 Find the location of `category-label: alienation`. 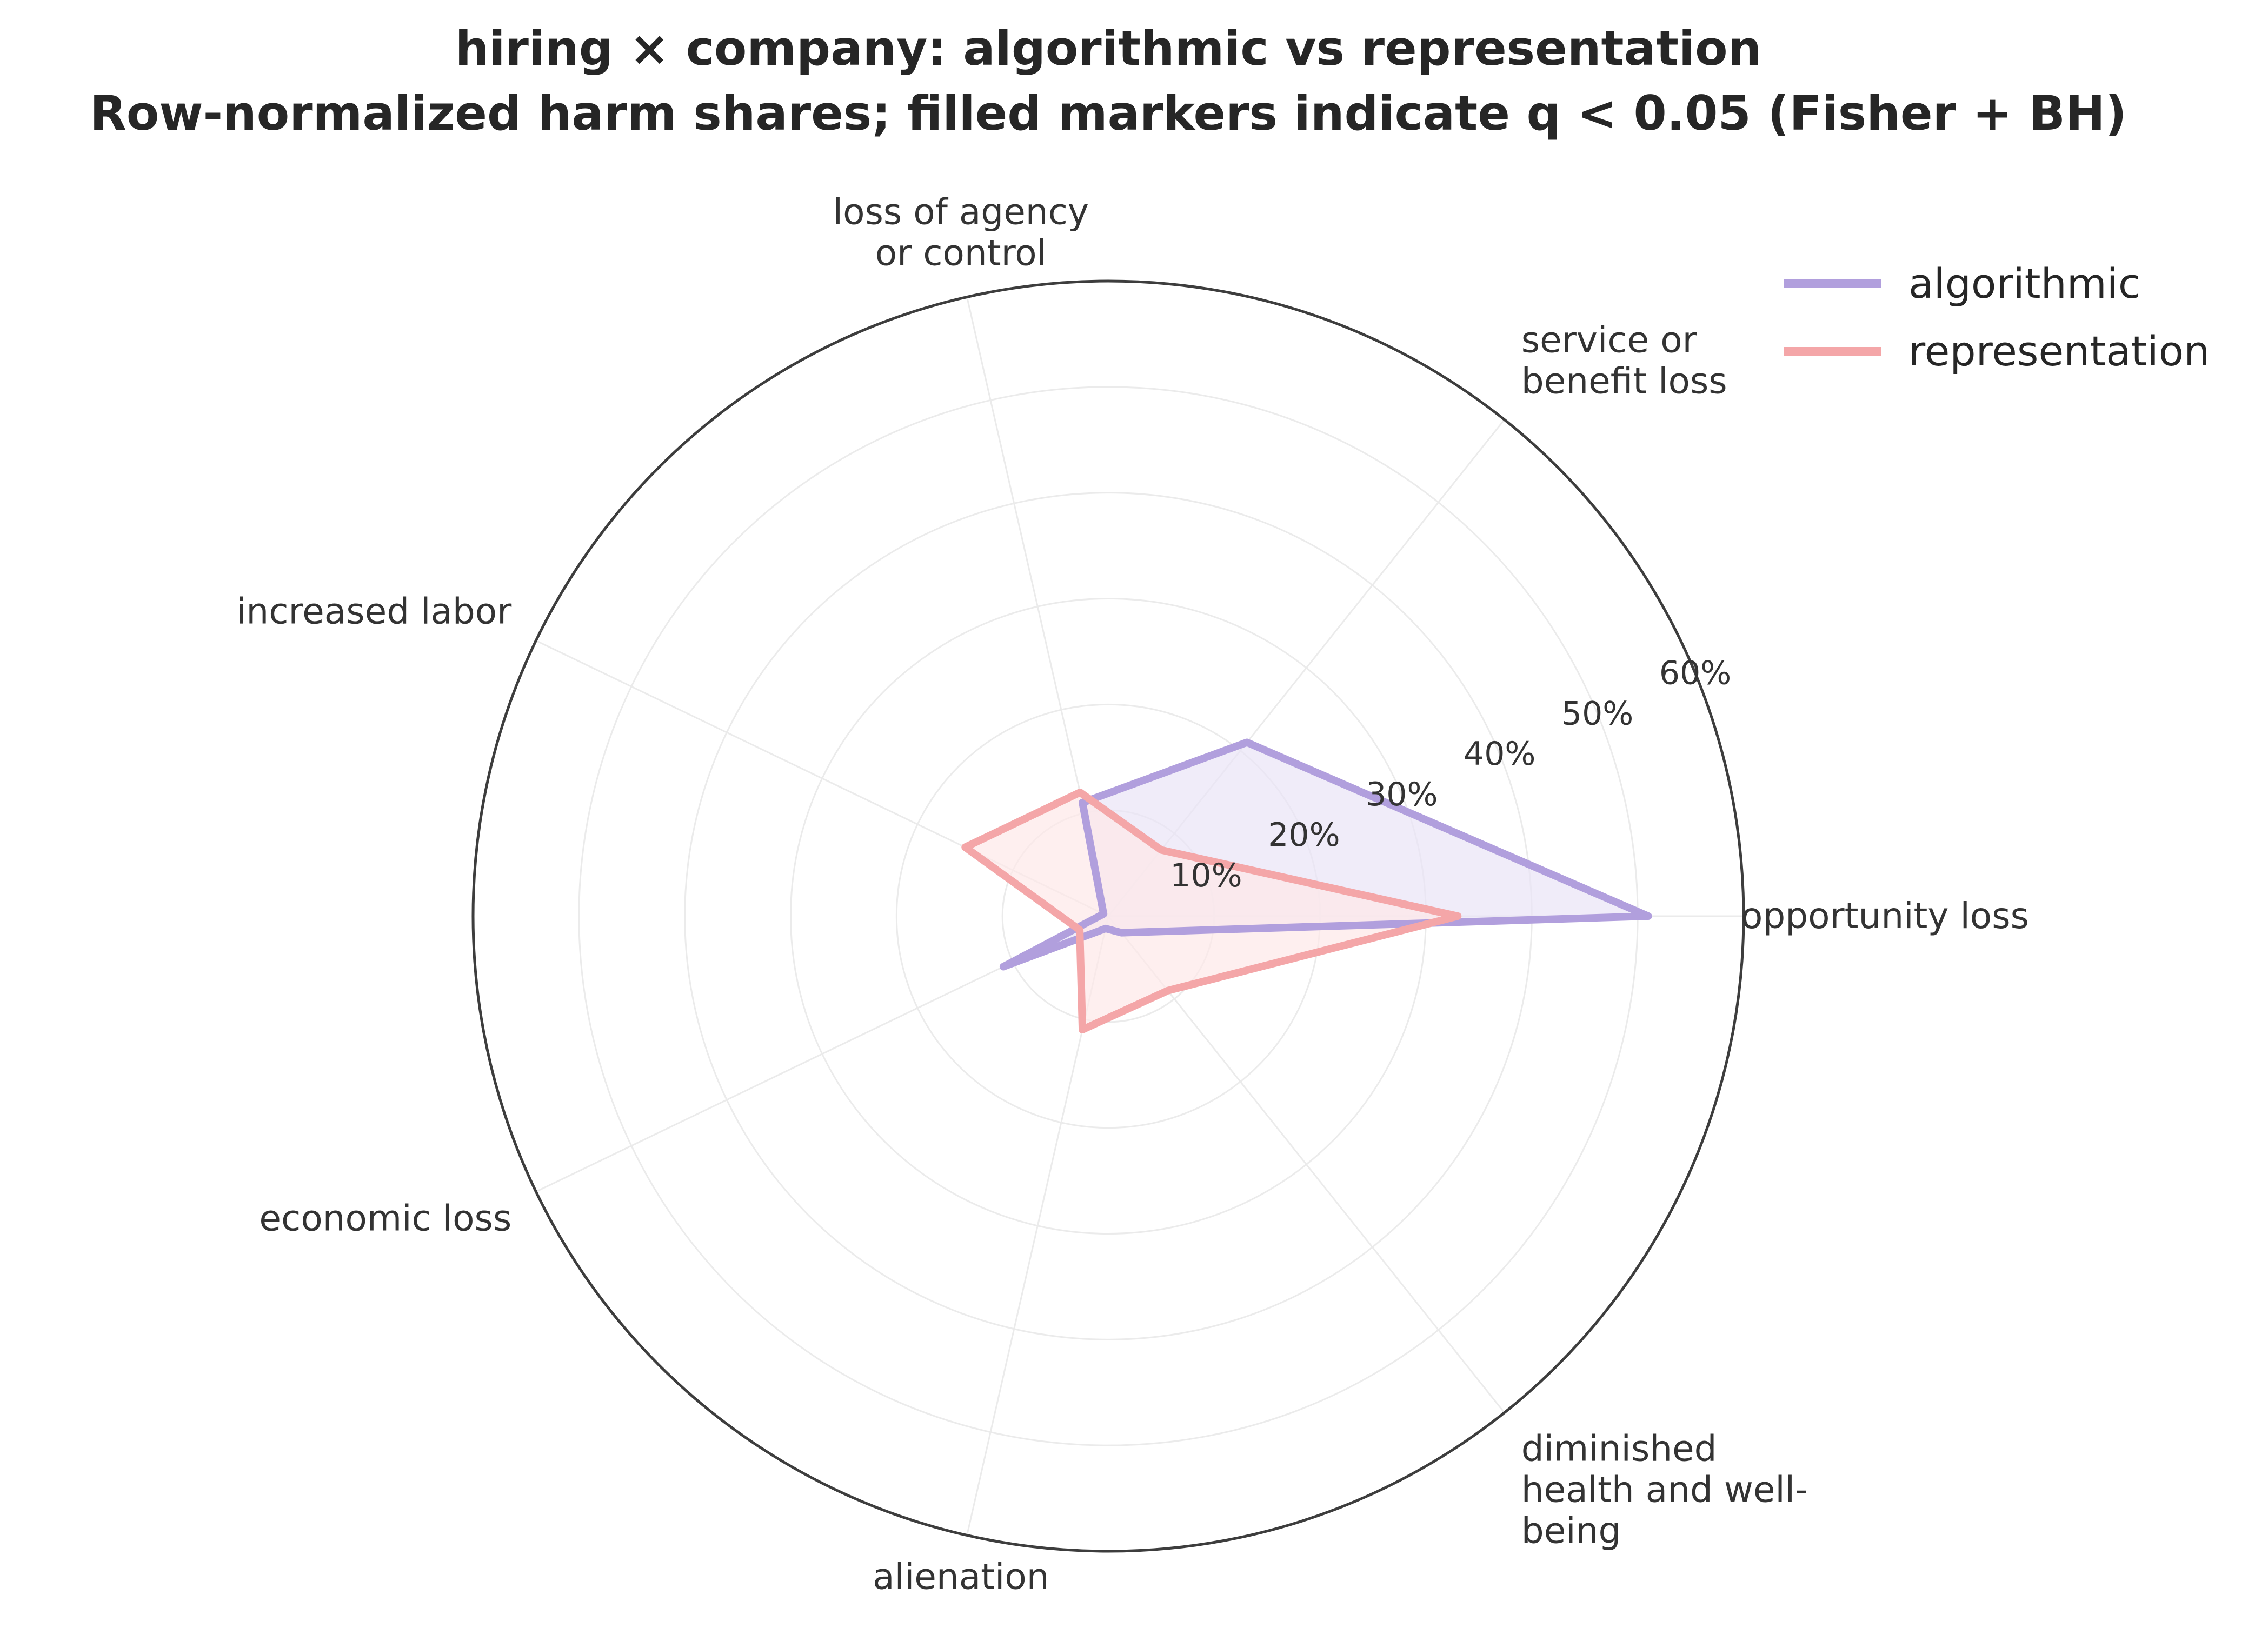

category-label: alienation is located at coordinates (961, 1576).